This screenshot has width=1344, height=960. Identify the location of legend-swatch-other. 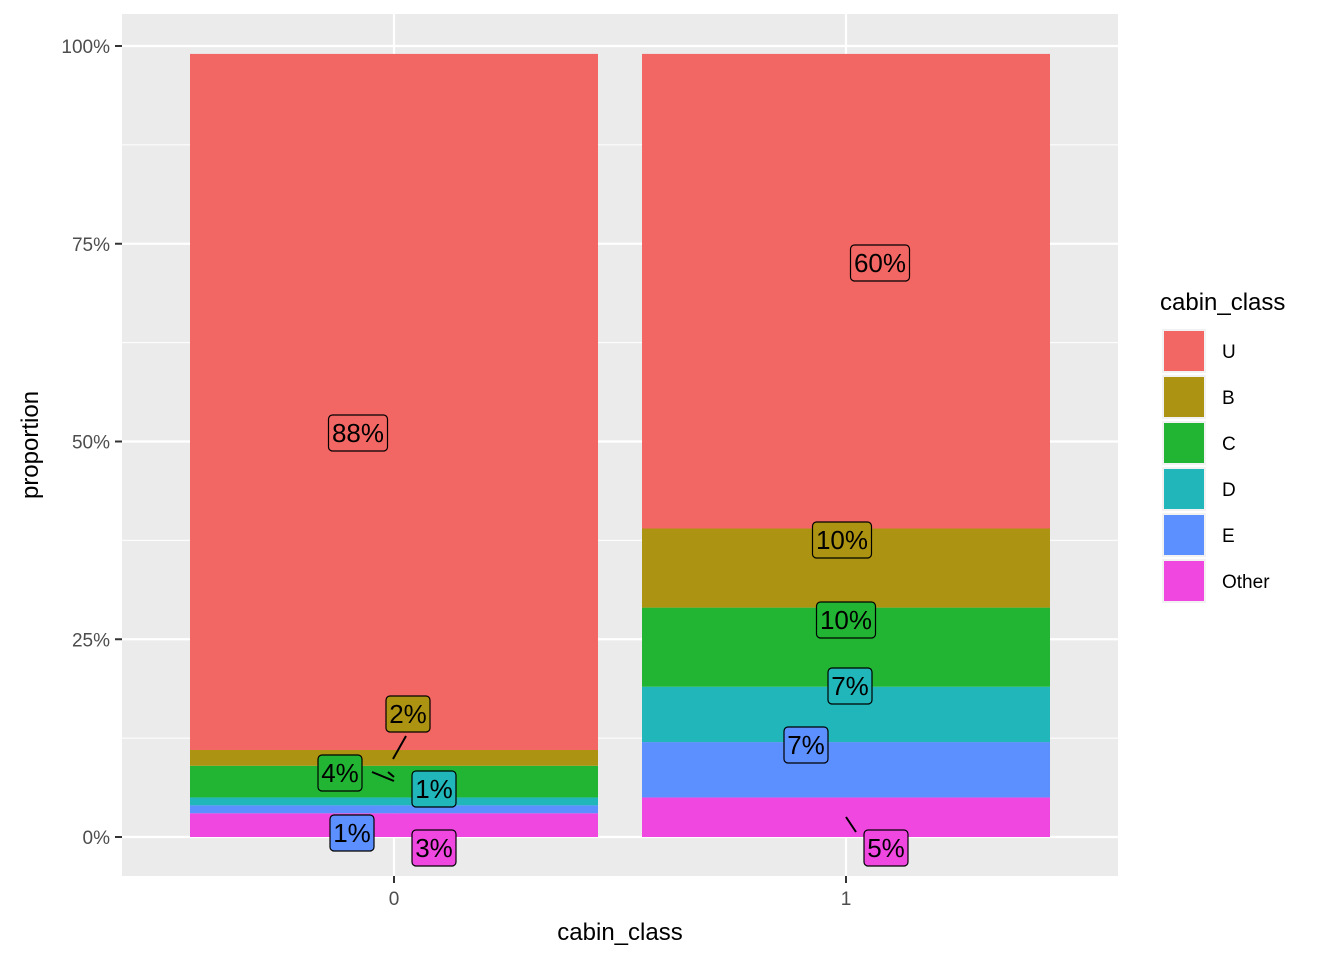
(1184, 581).